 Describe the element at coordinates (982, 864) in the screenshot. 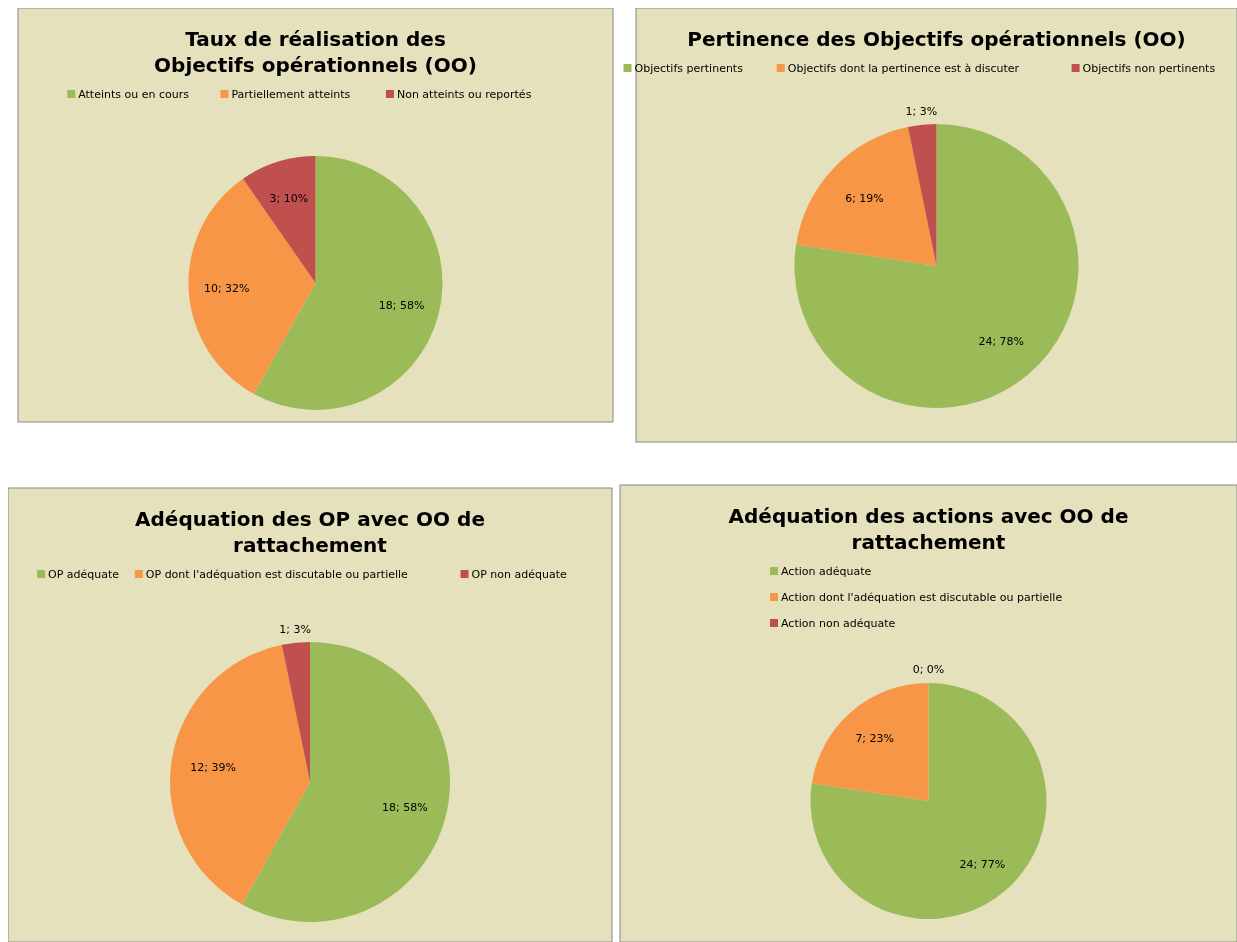

I see `data-label: 24; 77%` at that location.